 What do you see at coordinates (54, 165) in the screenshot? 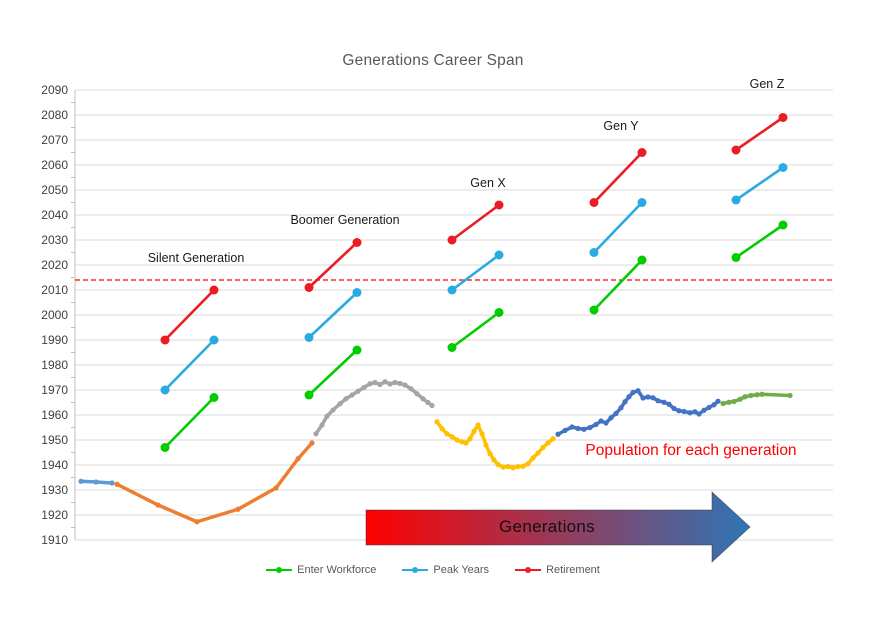
I see `y-axis-tick-label: 2060` at bounding box center [54, 165].